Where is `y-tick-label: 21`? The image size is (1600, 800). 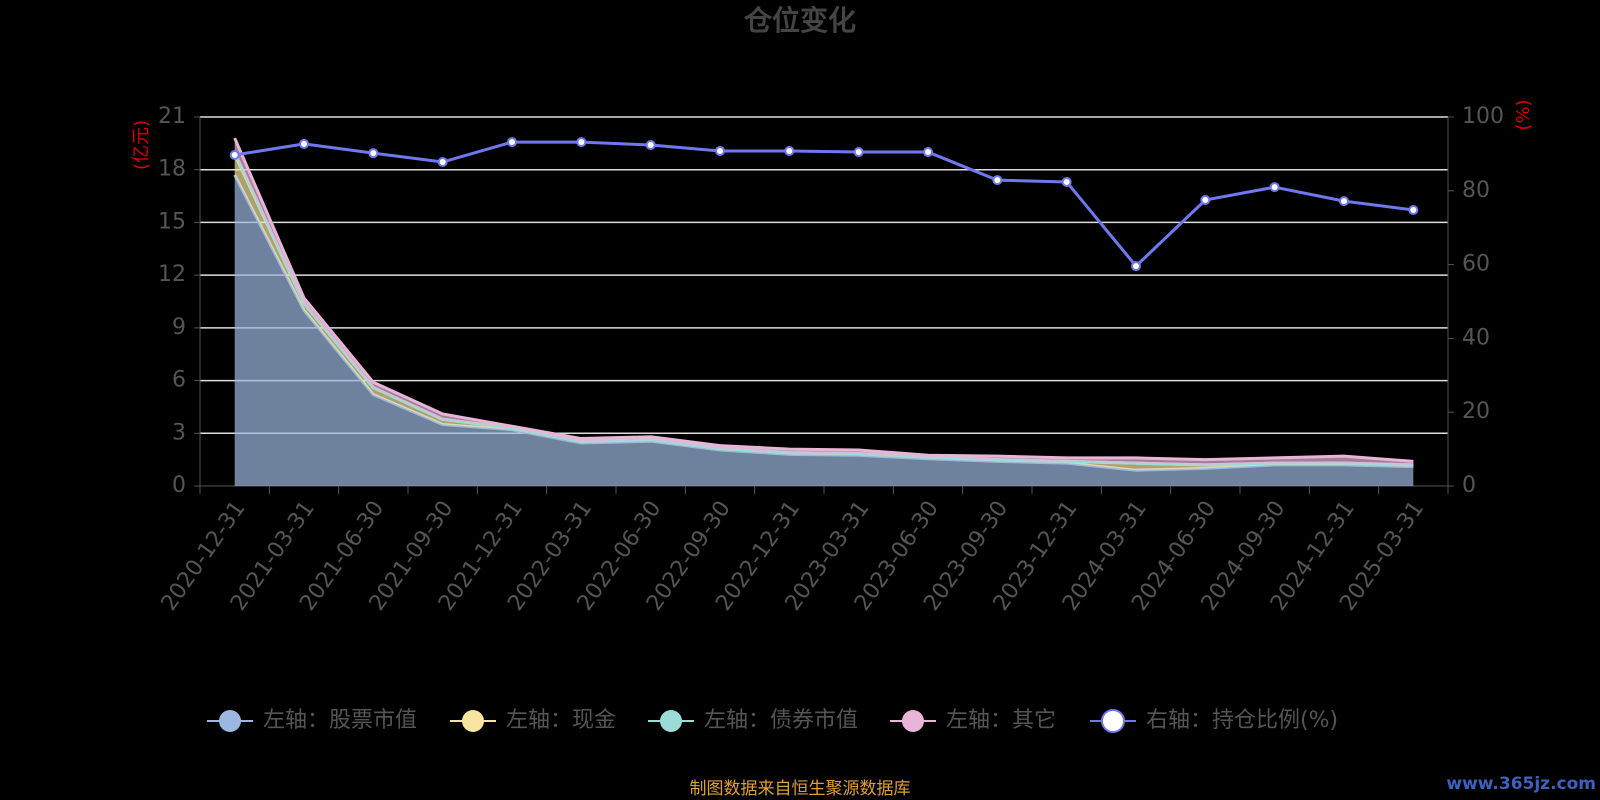
y-tick-label: 21 is located at coordinates (172, 116).